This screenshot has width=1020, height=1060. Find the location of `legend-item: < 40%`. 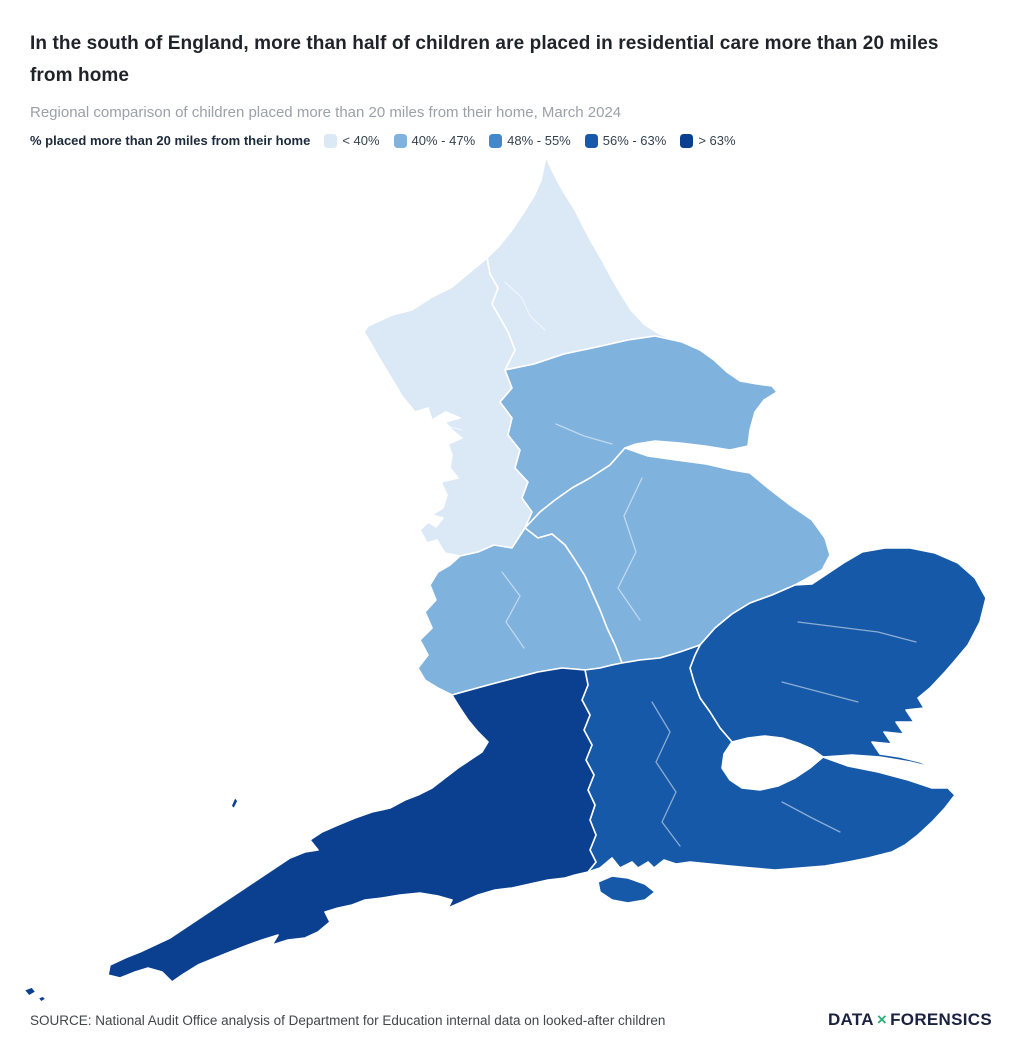

legend-item: < 40% is located at coordinates (352, 140).